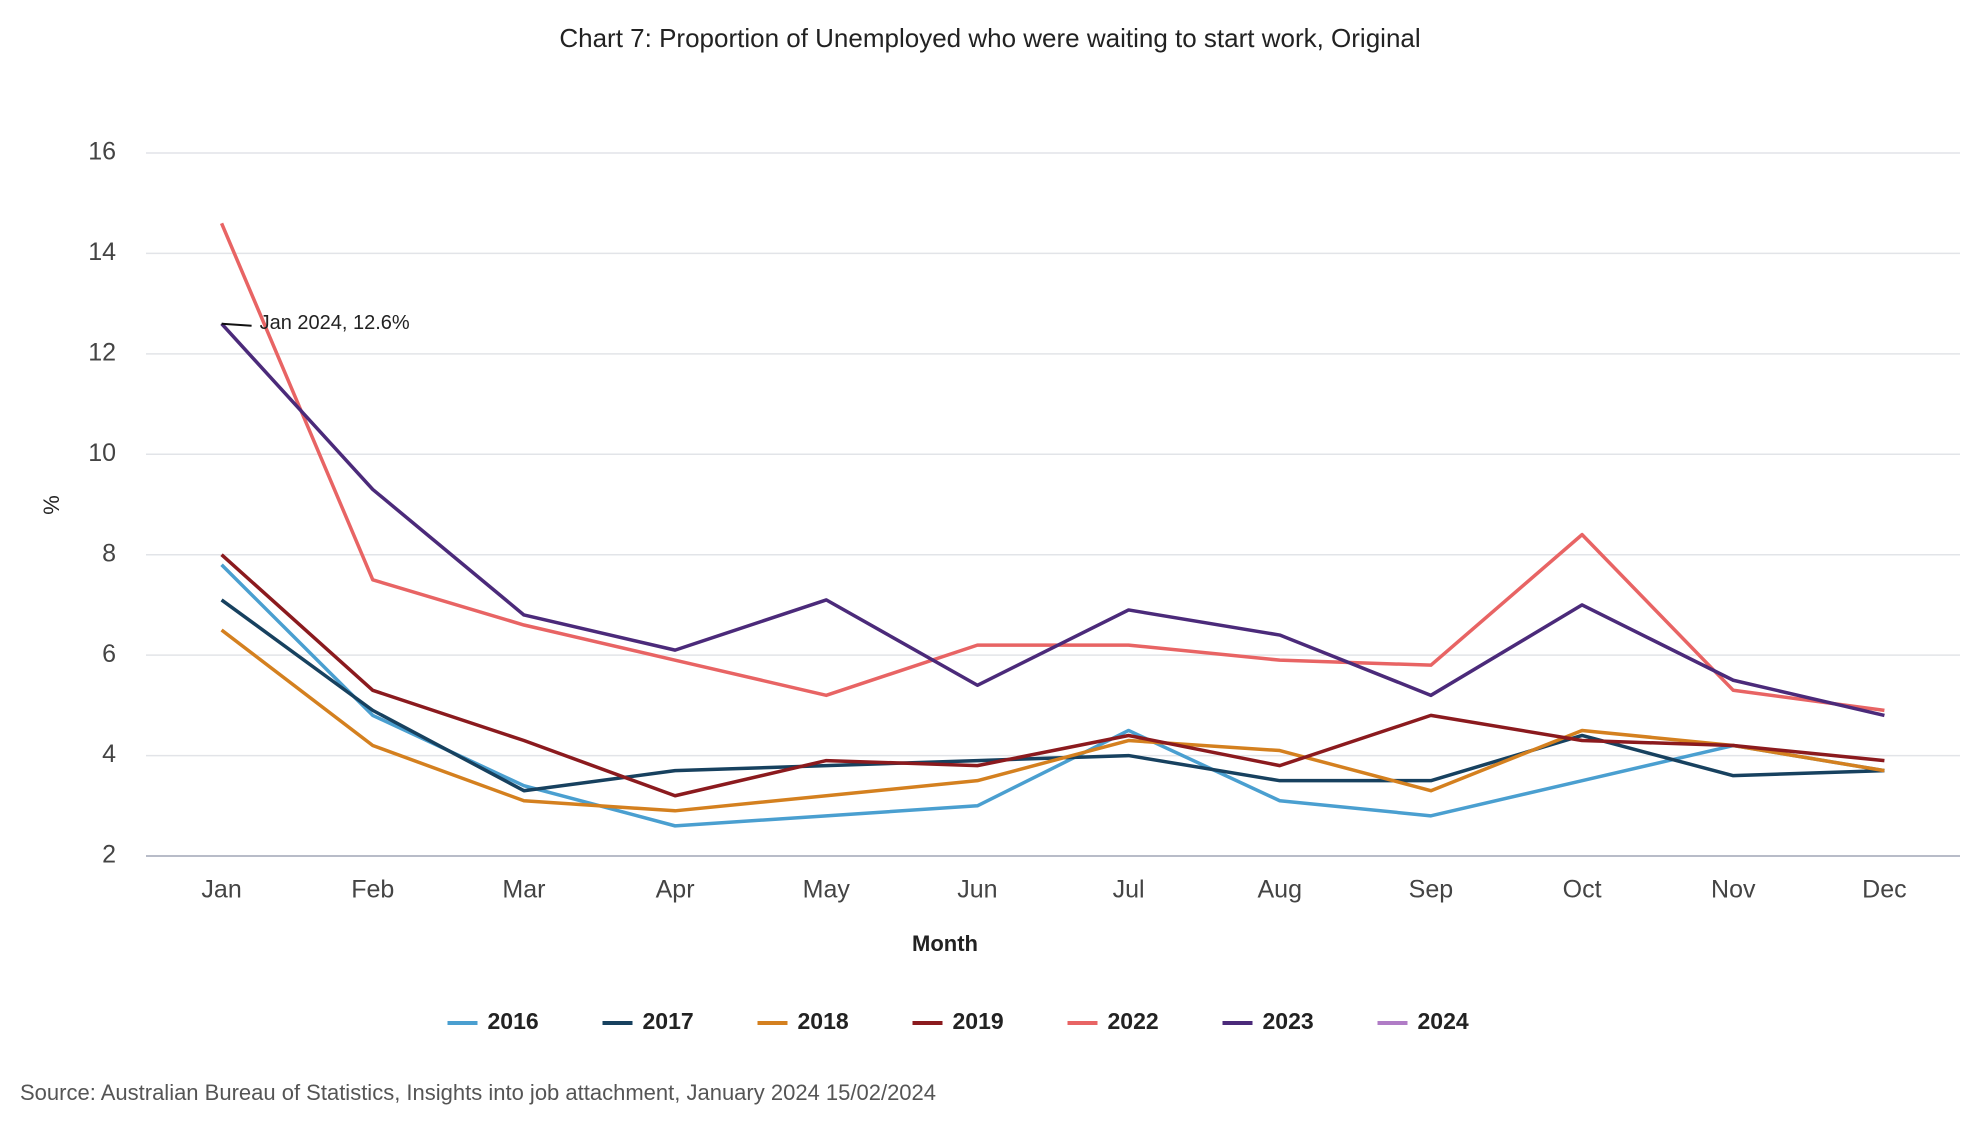 Image resolution: width=1980 pixels, height=1140 pixels. What do you see at coordinates (945, 943) in the screenshot?
I see `x-axis-label: Month` at bounding box center [945, 943].